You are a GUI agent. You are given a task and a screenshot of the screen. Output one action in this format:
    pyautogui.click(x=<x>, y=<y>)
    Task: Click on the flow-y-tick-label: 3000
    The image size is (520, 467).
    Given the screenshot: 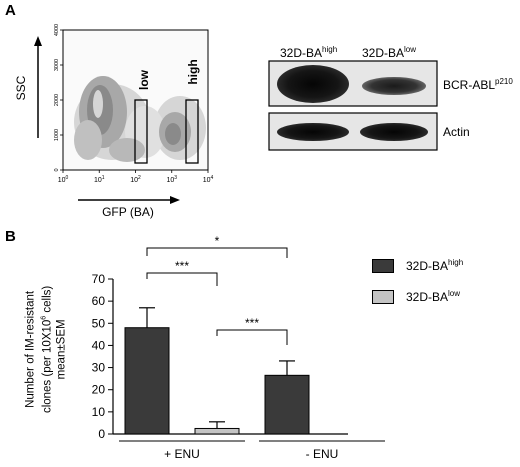 What is the action you would take?
    pyautogui.click(x=57, y=65)
    